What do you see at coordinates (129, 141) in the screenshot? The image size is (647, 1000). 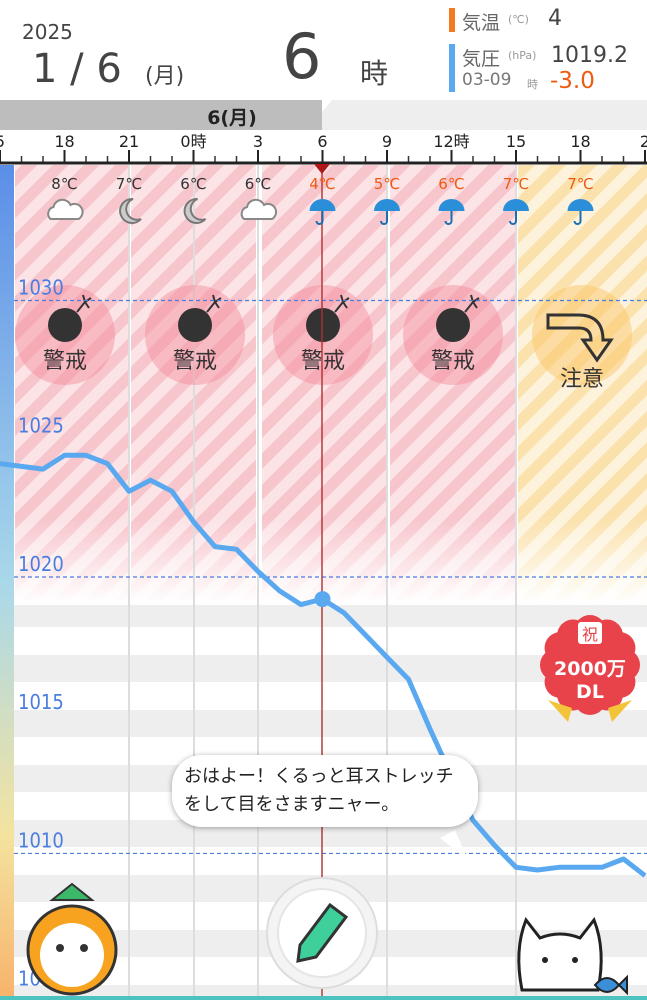 I see `x-tick-label: 21` at bounding box center [129, 141].